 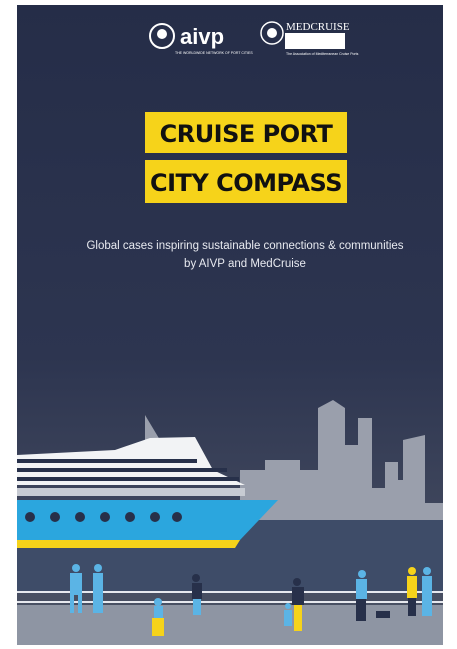 What do you see at coordinates (230, 625) in the screenshot?
I see `promenade` at bounding box center [230, 625].